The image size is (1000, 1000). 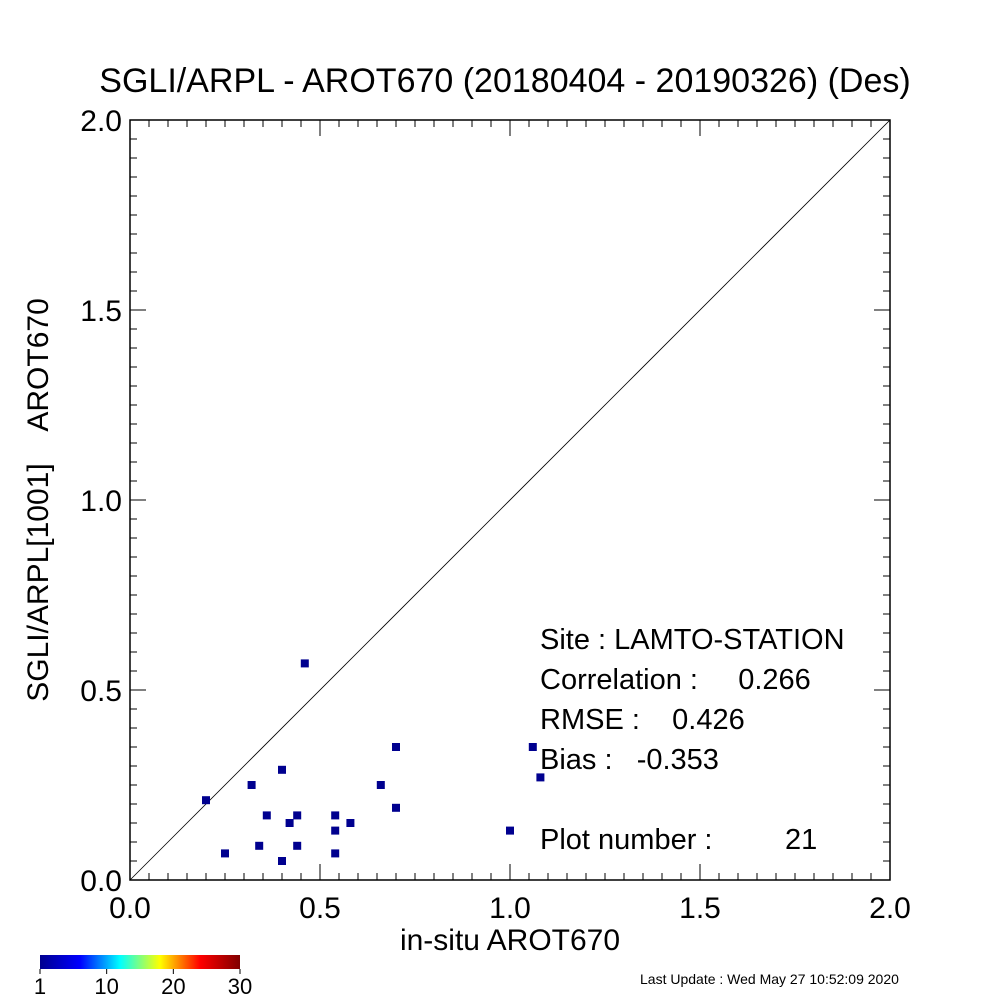 I want to click on stat-bias: Bias : -0.353, so click(x=629, y=760).